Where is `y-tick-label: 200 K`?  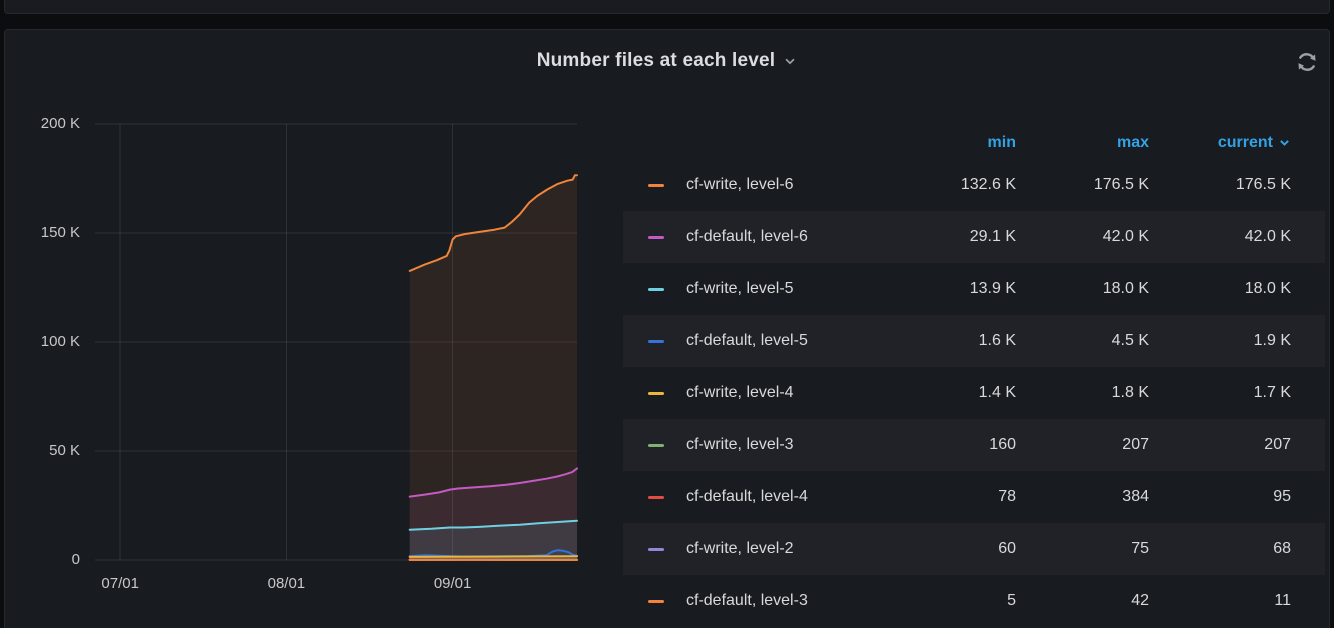 y-tick-label: 200 K is located at coordinates (60, 123).